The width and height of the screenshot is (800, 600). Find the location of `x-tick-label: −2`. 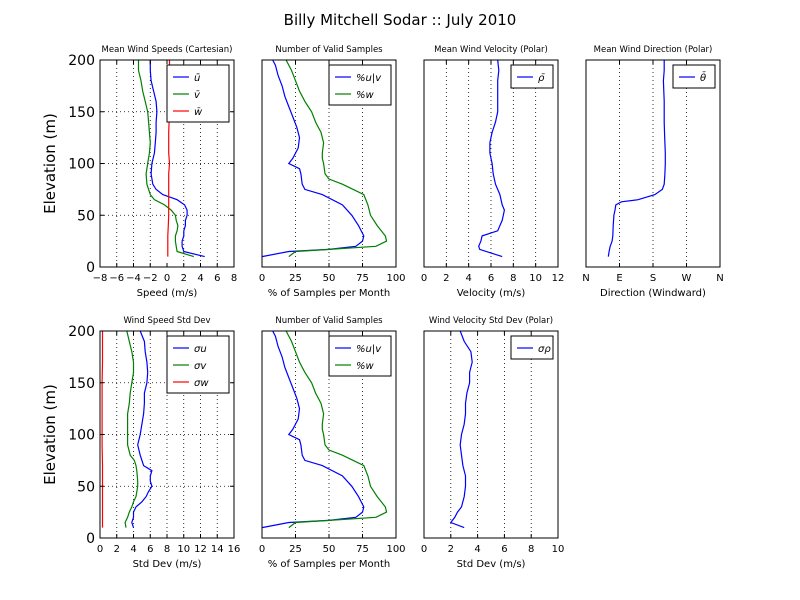

x-tick-label: −2 is located at coordinates (150, 278).